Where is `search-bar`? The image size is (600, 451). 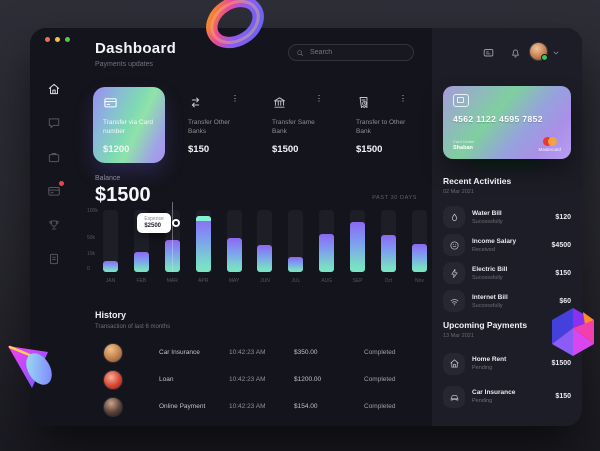
search-bar is located at coordinates (351, 52).